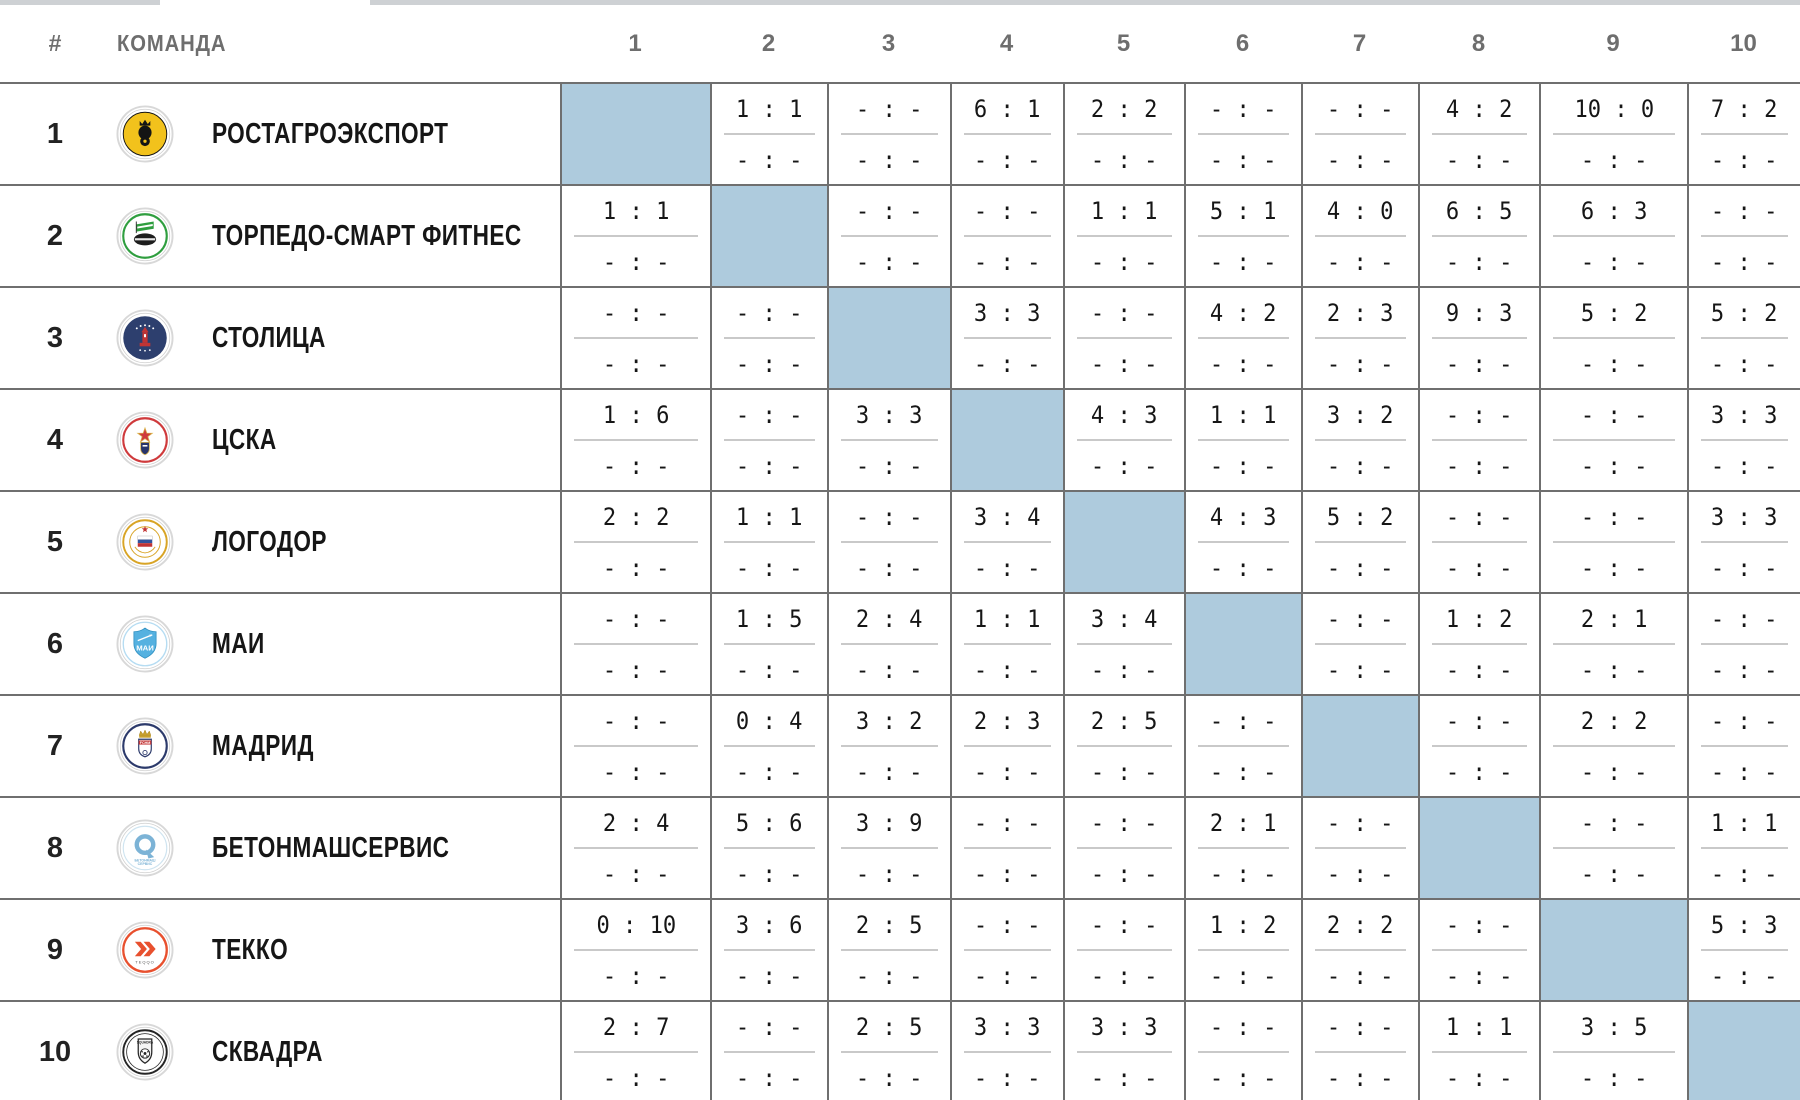 The image size is (1800, 1100). Describe the element at coordinates (55, 643) in the screenshot. I see `team-rank: 6` at that location.